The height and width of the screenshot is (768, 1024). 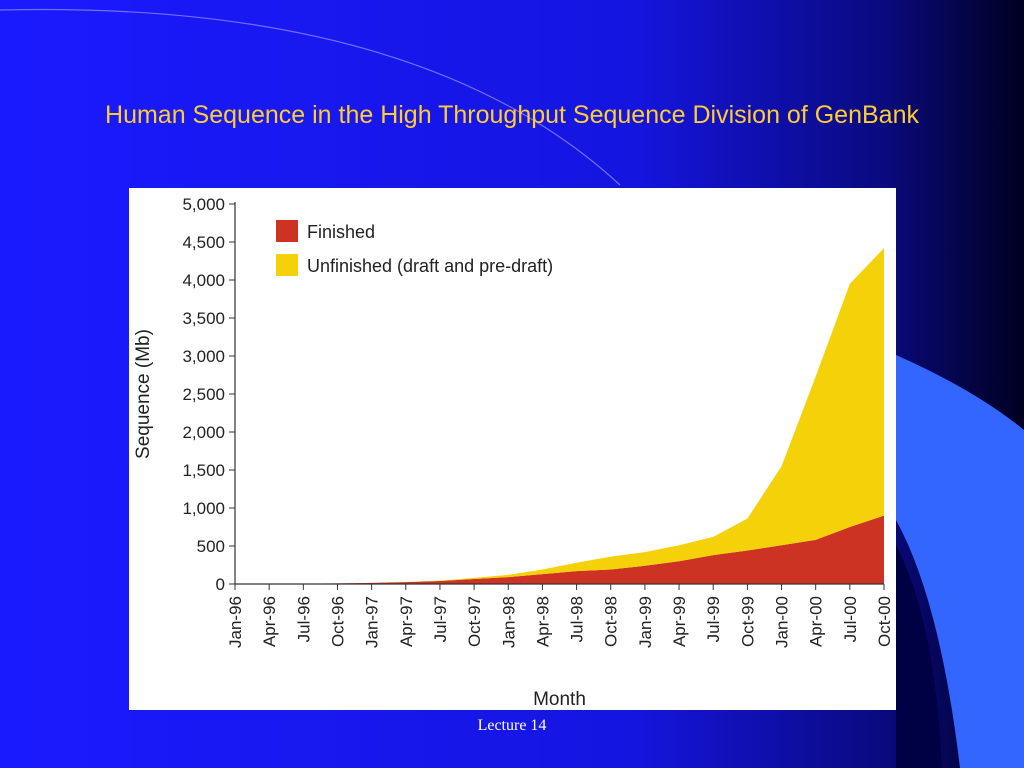 I want to click on x-tick-label: Oct-97, so click(x=474, y=621).